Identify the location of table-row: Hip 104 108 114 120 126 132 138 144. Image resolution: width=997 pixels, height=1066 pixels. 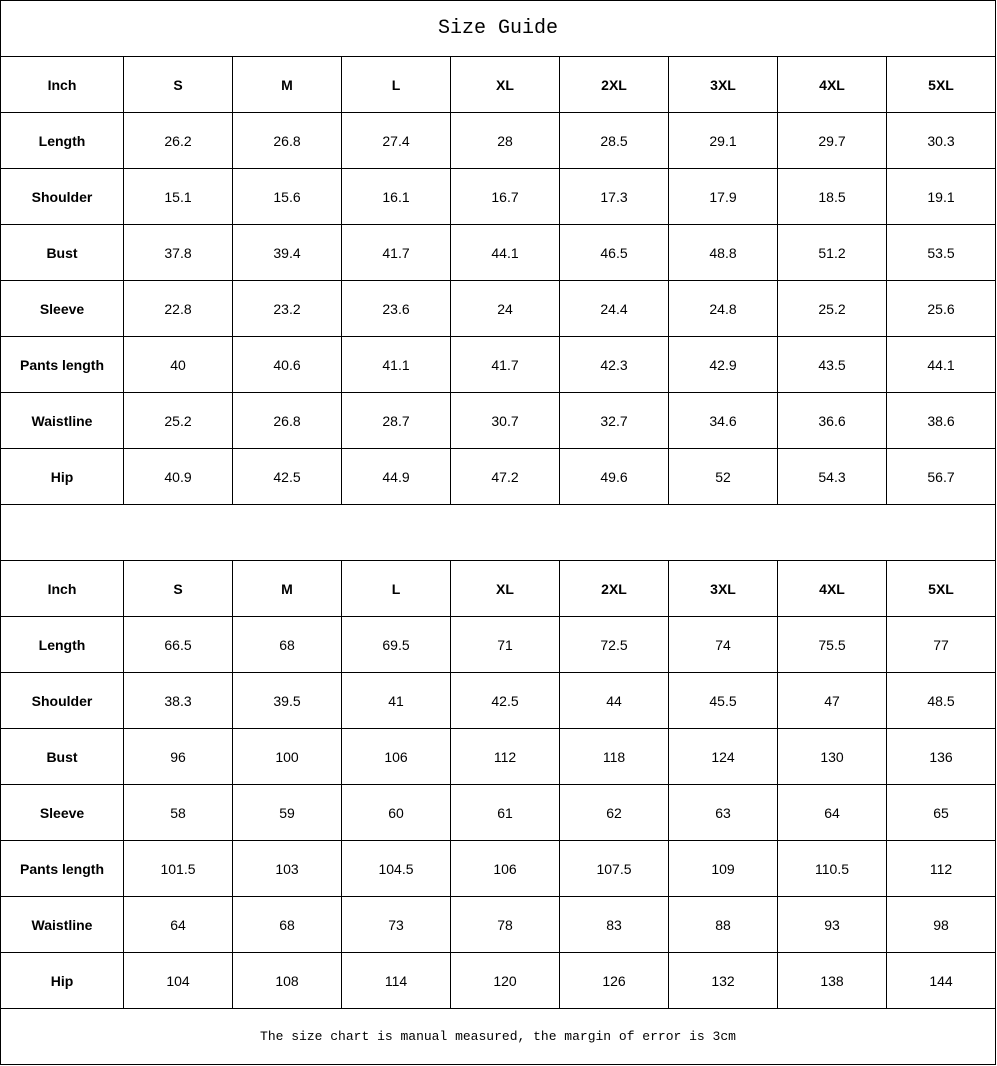
(498, 980).